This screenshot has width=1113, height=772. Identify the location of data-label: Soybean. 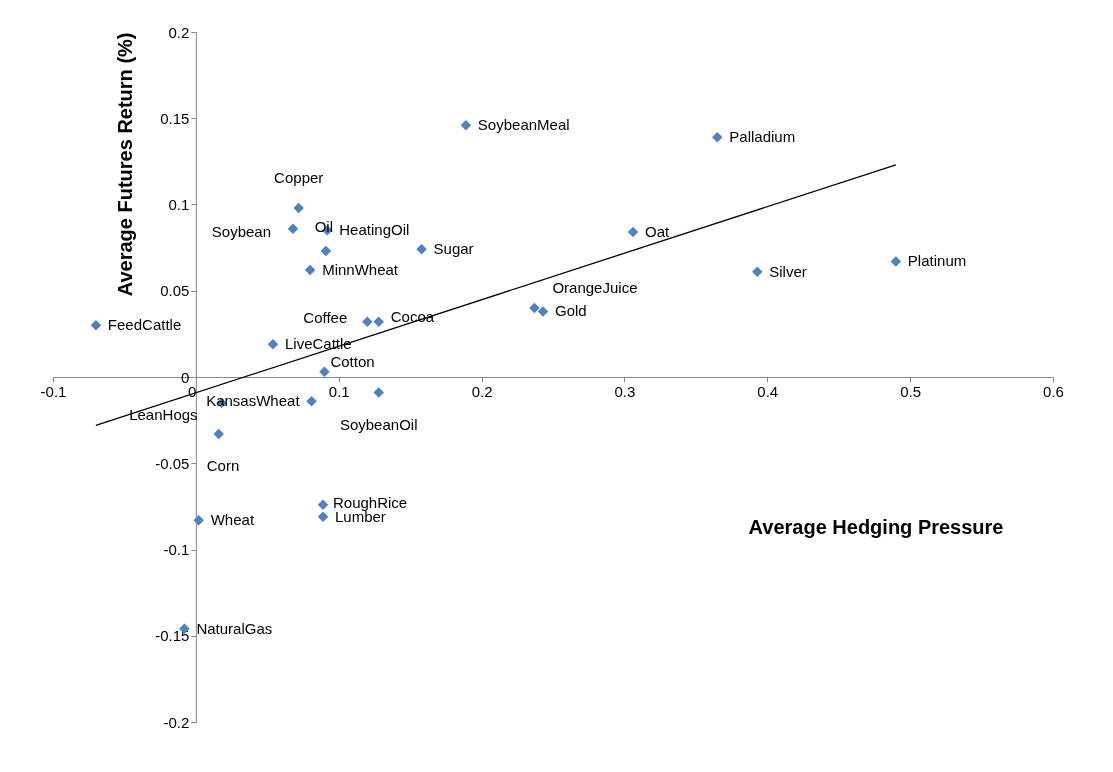
(241, 231).